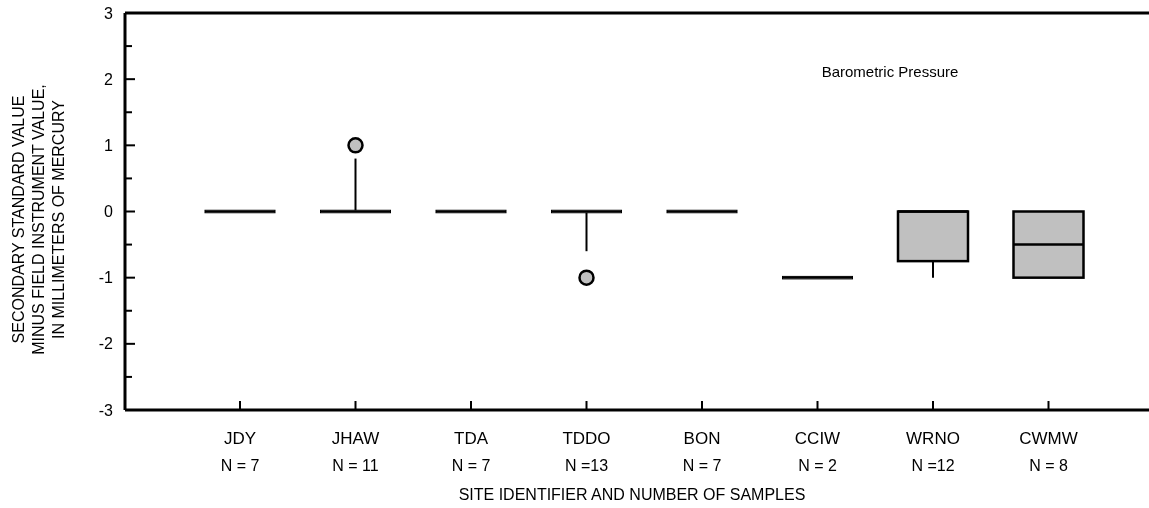 This screenshot has height=508, width=1149. Describe the element at coordinates (817, 451) in the screenshot. I see `x-tick-label: CCIW N = 2` at that location.